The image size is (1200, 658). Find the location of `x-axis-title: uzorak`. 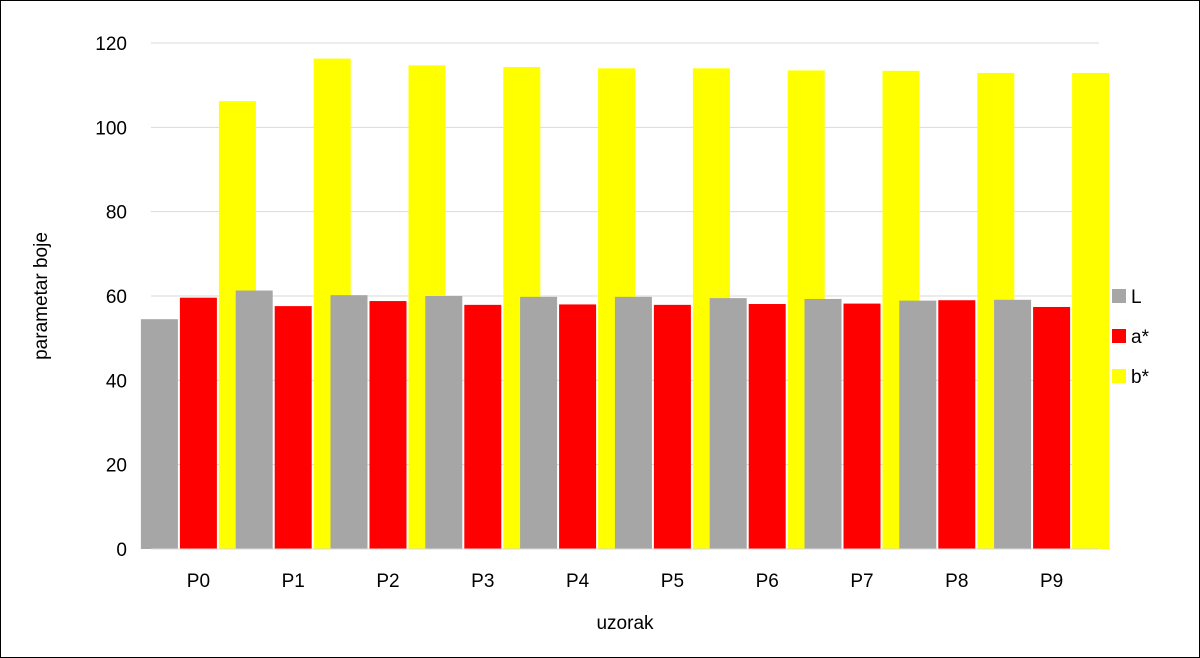

x-axis-title: uzorak is located at coordinates (625, 623).